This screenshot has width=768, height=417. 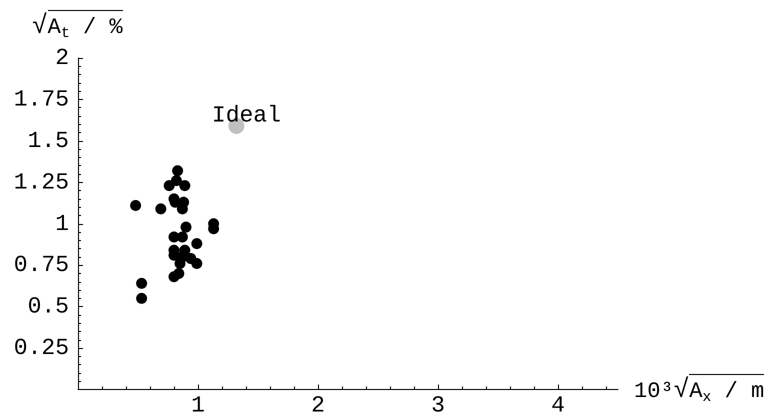 I want to click on x-tick-label: 4, so click(x=558, y=404).